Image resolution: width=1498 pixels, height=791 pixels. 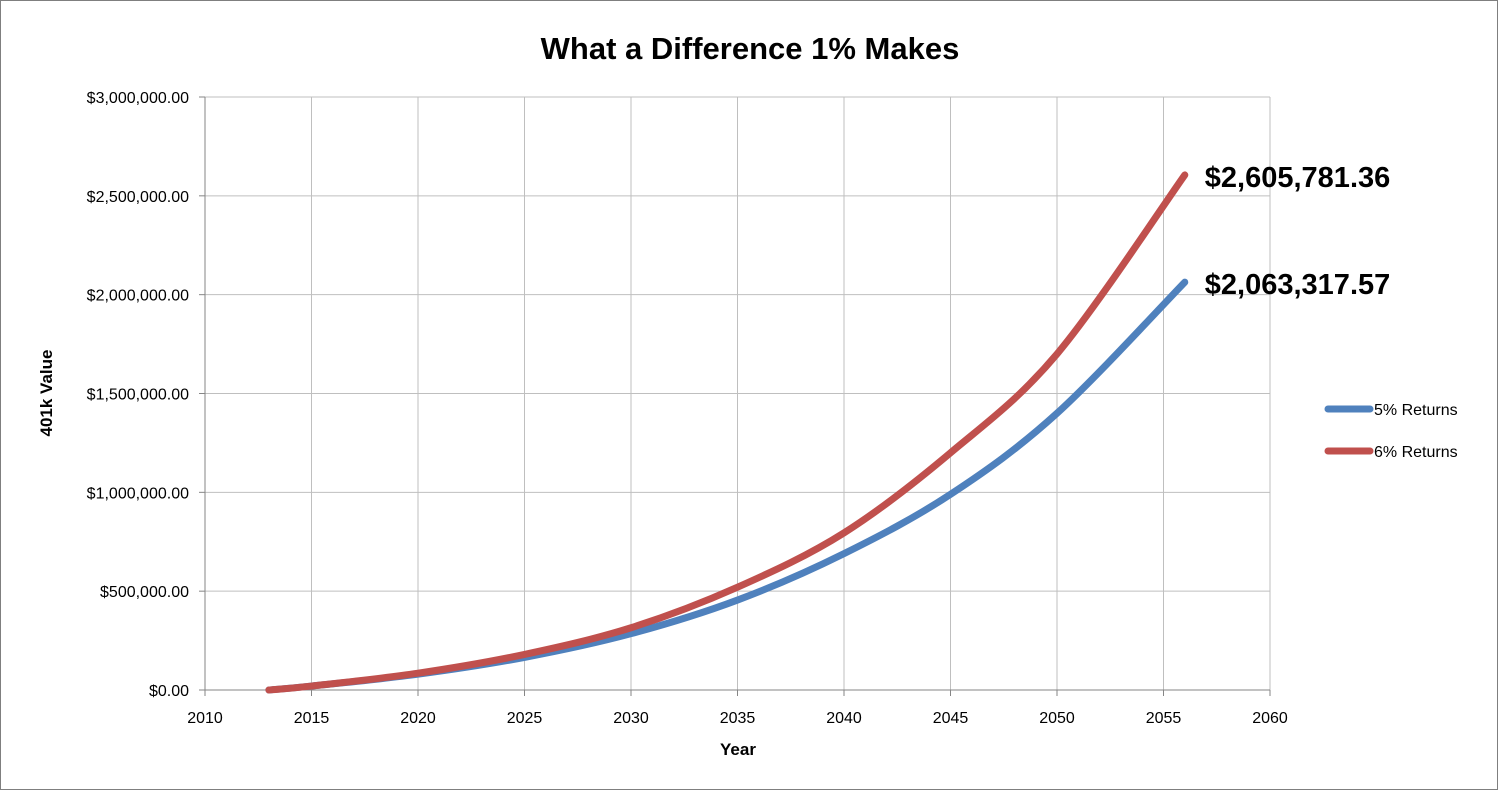 I want to click on end-labels: $2,063,317.57 $2,605,781.36, so click(x=1297, y=231).